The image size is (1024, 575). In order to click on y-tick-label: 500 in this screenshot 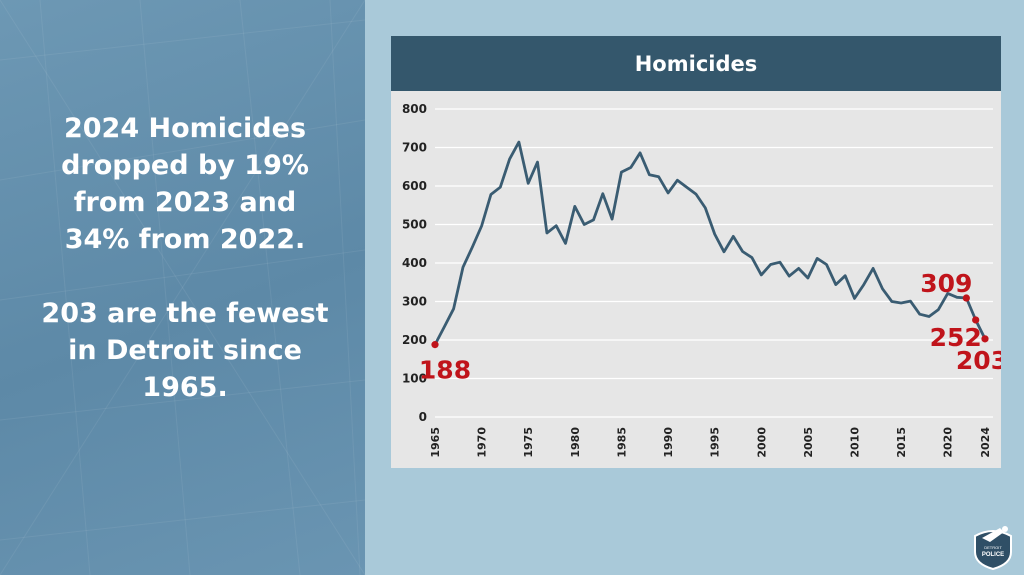, I will do `click(414, 225)`.